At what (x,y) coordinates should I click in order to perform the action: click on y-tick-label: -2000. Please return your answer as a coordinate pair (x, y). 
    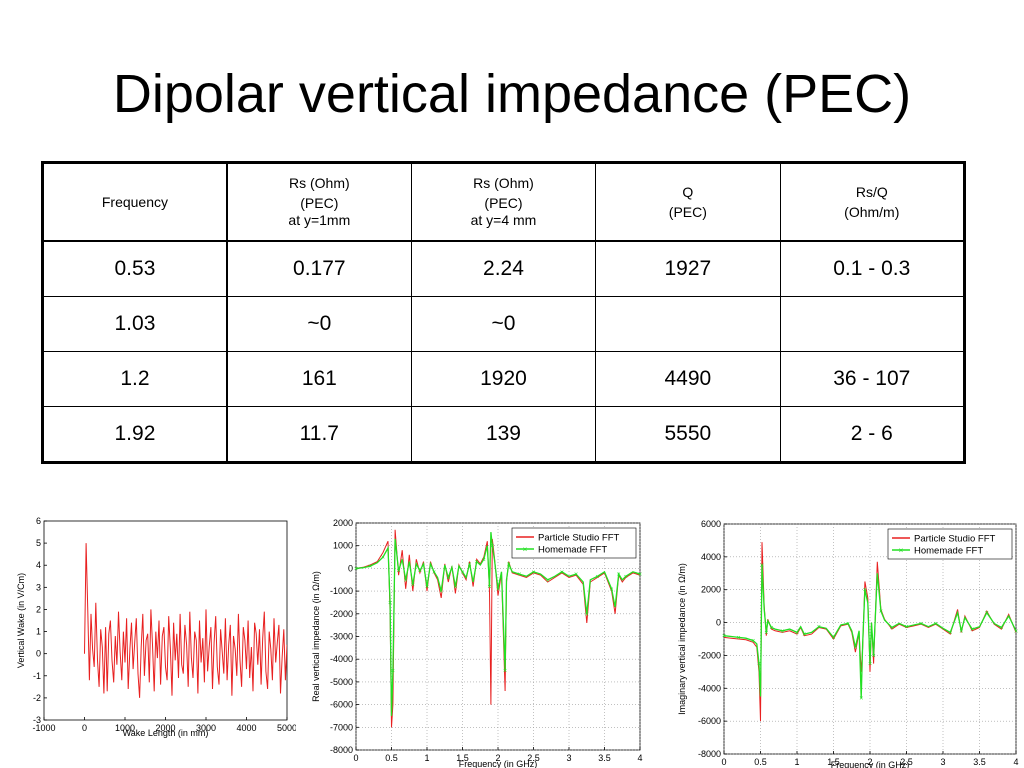
    Looking at the image, I should click on (341, 614).